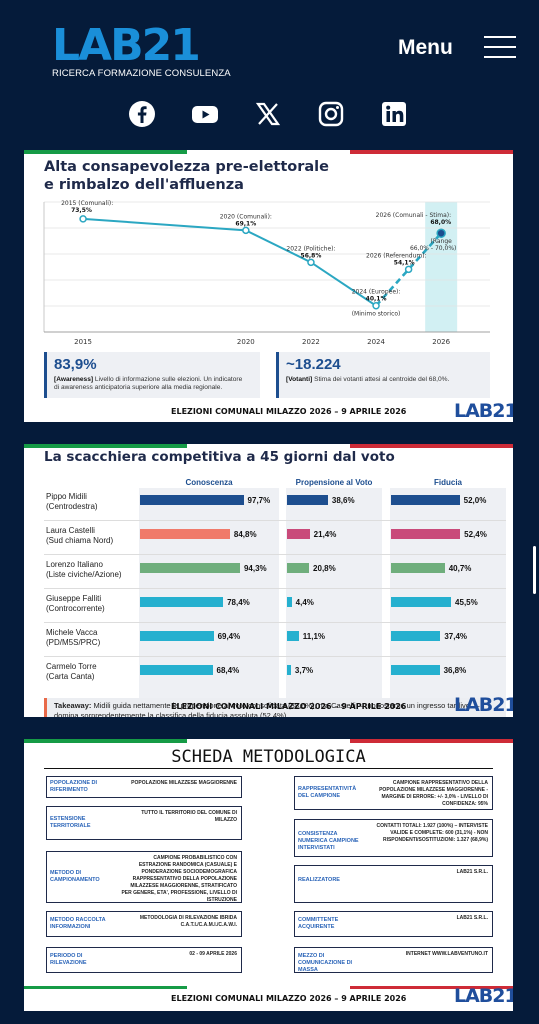  What do you see at coordinates (311, 342) in the screenshot?
I see `x-tick-label: 2022` at bounding box center [311, 342].